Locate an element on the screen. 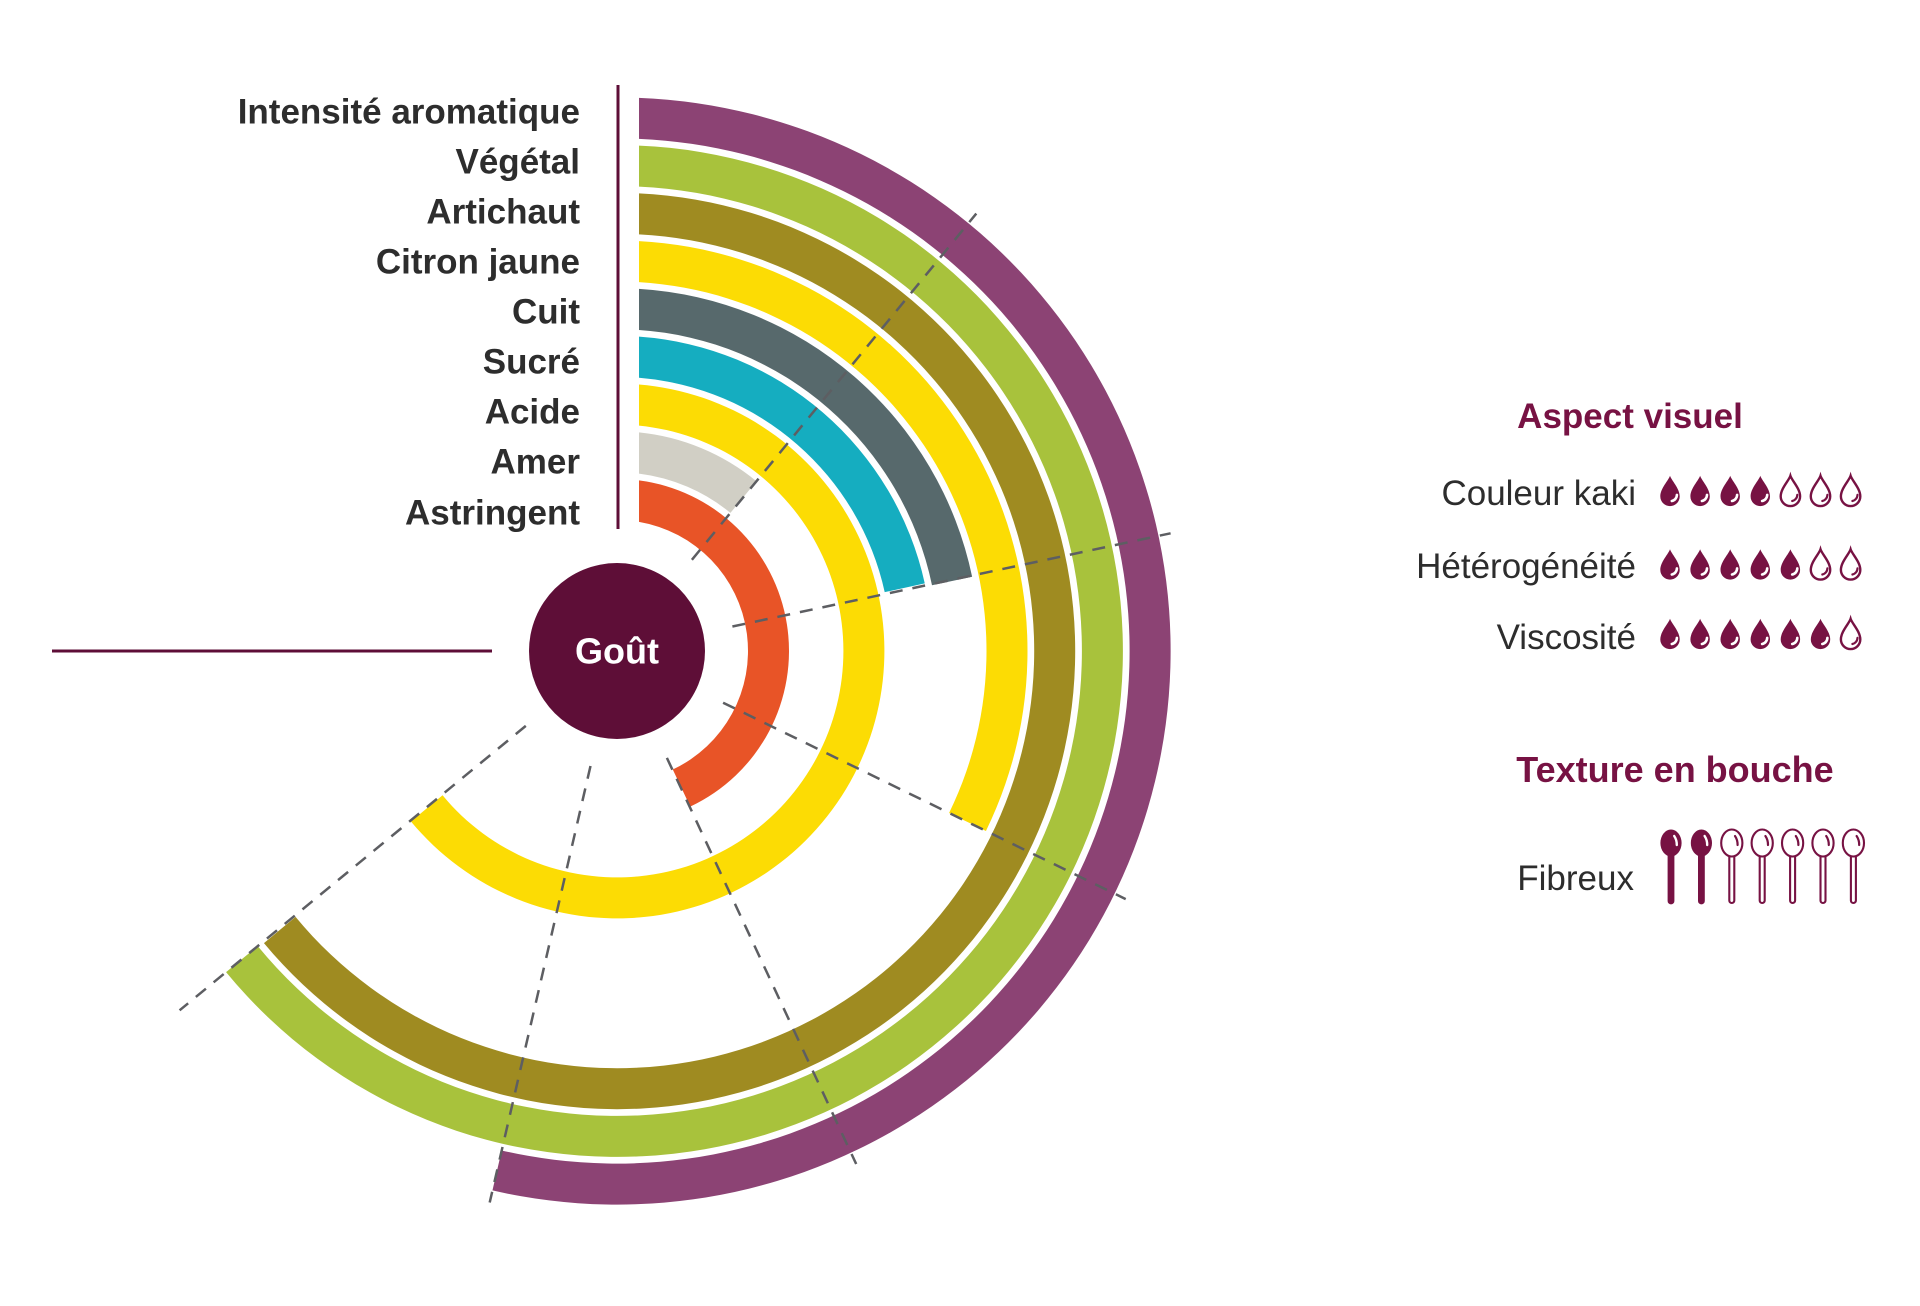 Image resolution: width=1920 pixels, height=1306 pixels. svg-text: Intensité aromatique is located at coordinates (409, 112).